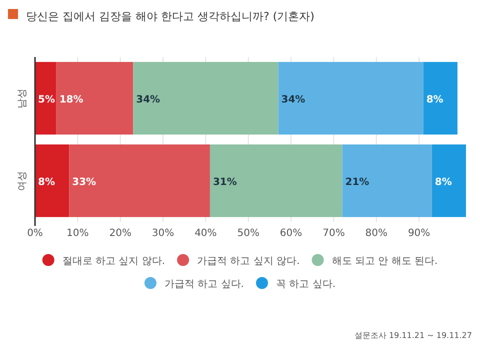  I want to click on data-label: 5%, so click(46, 100).